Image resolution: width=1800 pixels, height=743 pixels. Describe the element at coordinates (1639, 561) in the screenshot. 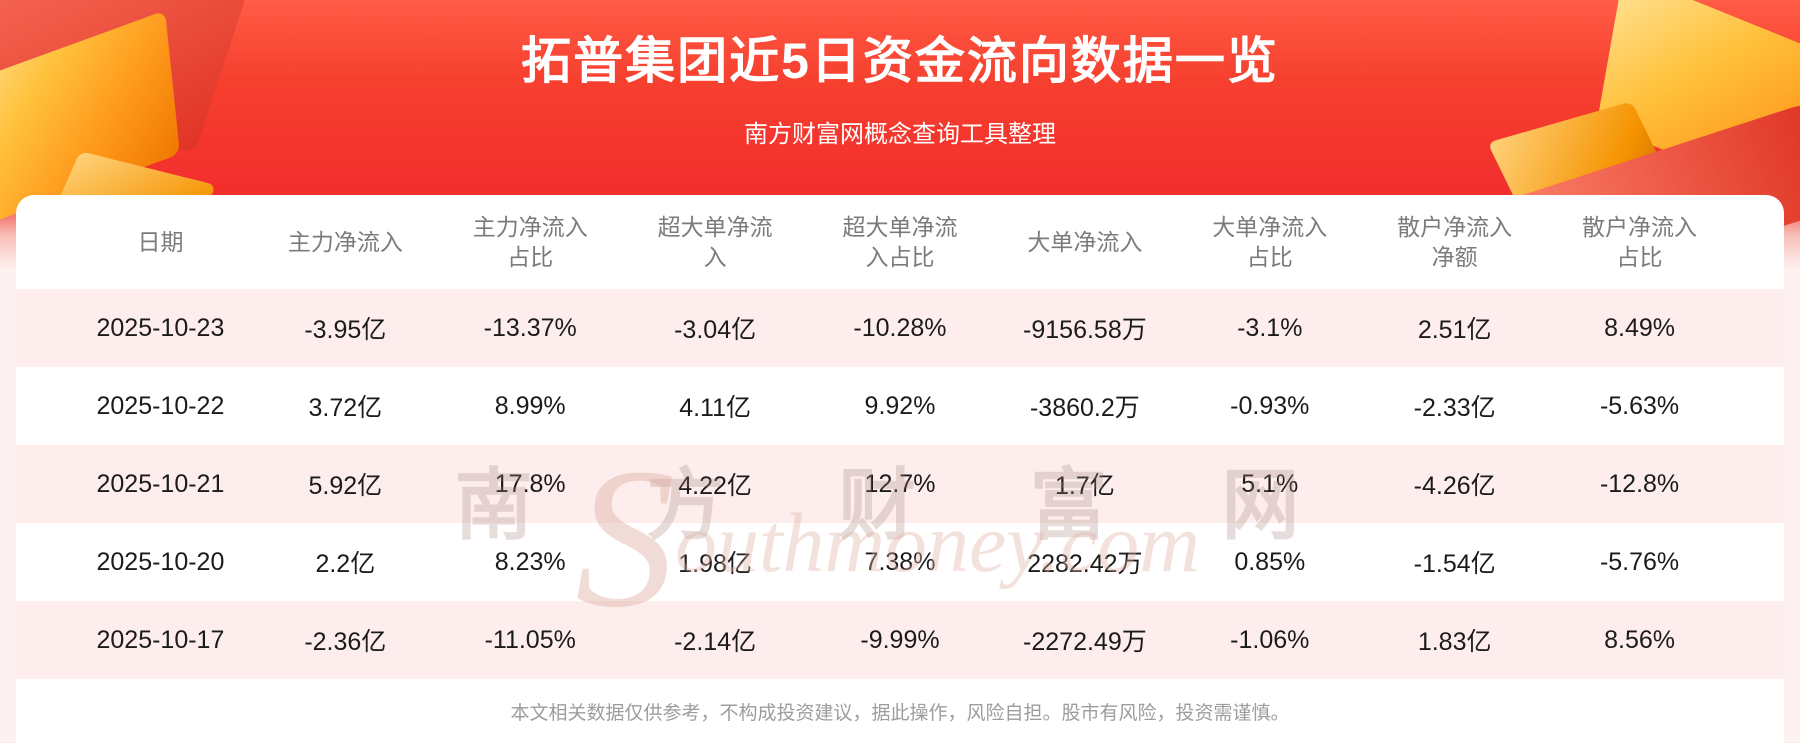

I see `value-cell: -5.76%` at that location.